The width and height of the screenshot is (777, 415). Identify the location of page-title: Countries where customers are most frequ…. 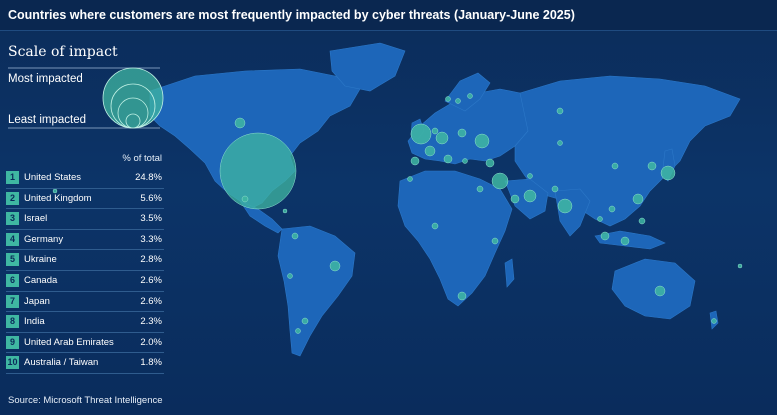
(291, 15).